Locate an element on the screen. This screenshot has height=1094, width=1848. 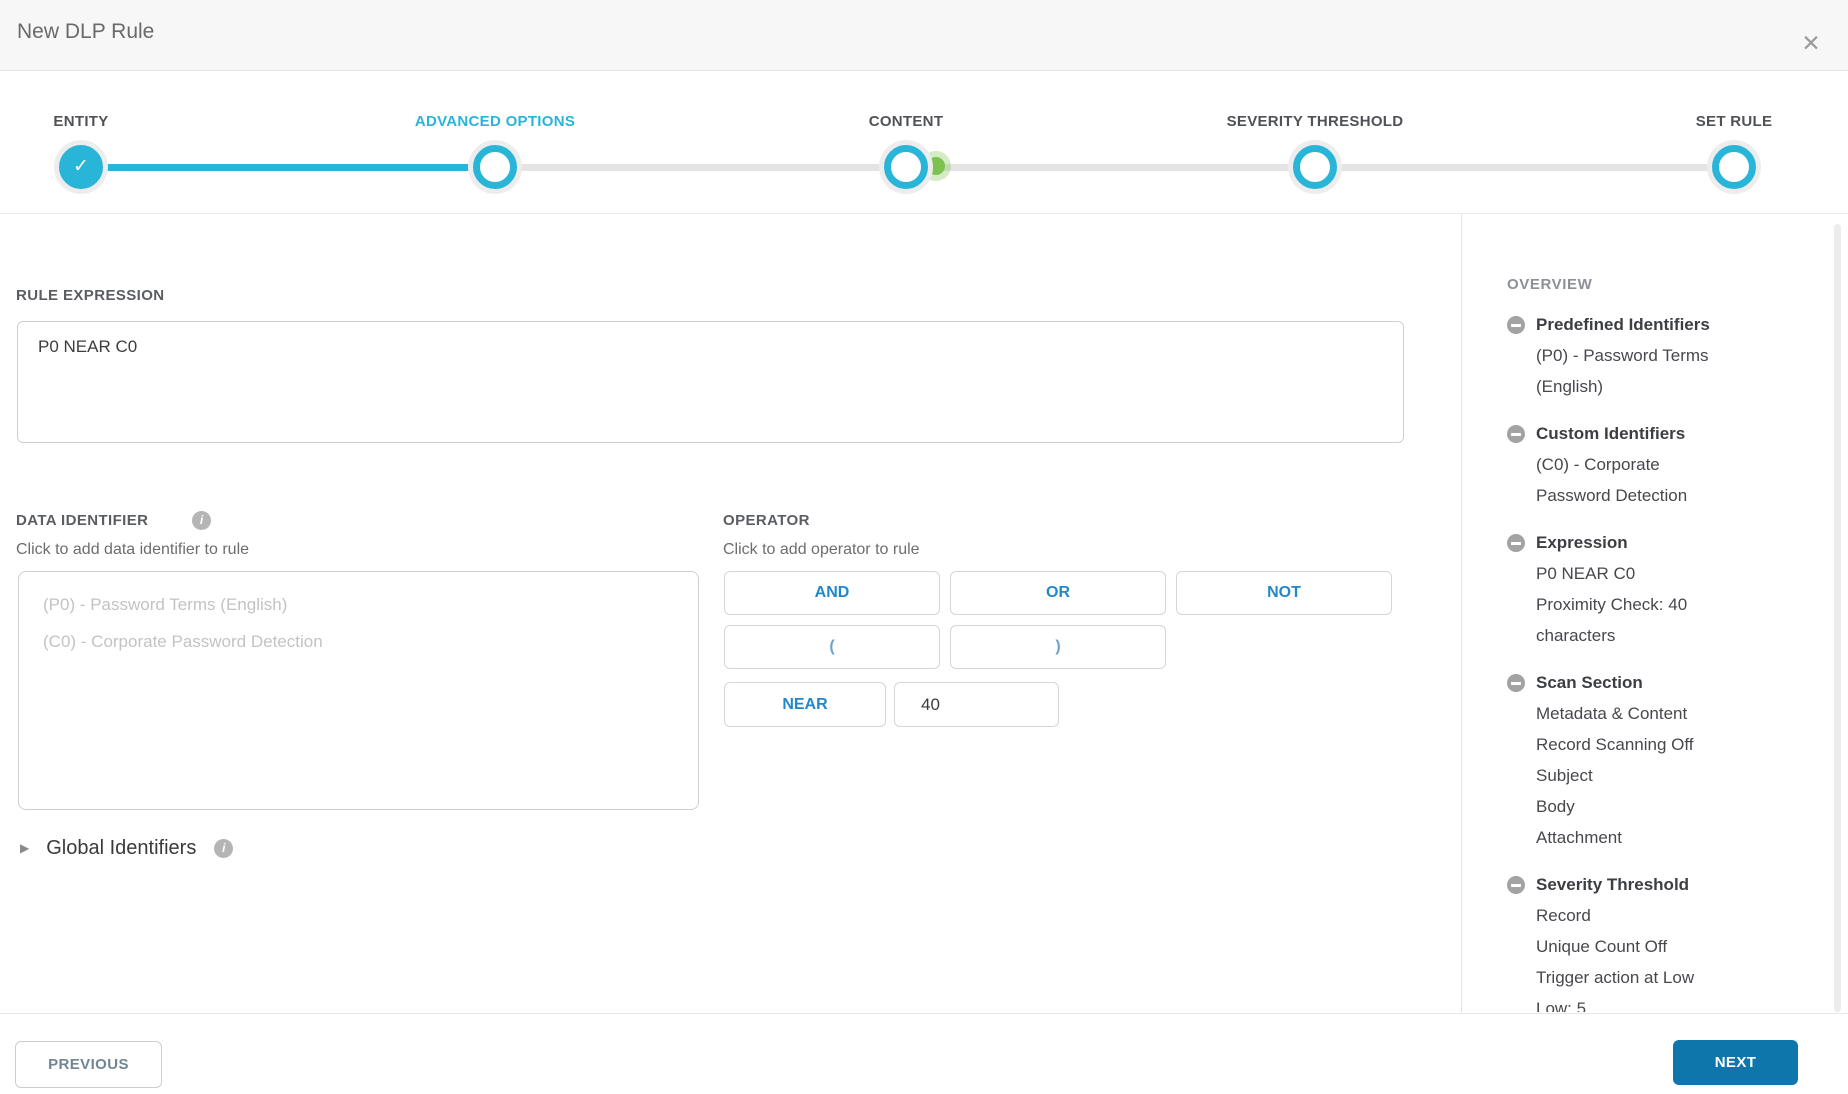
step-label-content: CONTENT is located at coordinates (906, 121).